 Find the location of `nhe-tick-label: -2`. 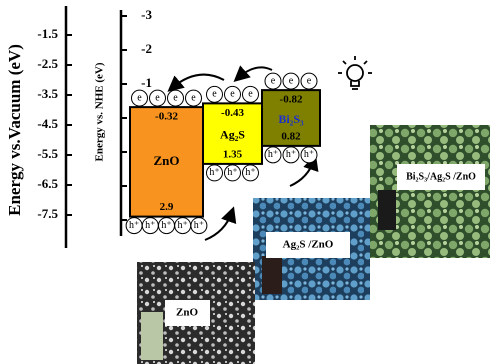

nhe-tick-label: -2 is located at coordinates (146, 48).